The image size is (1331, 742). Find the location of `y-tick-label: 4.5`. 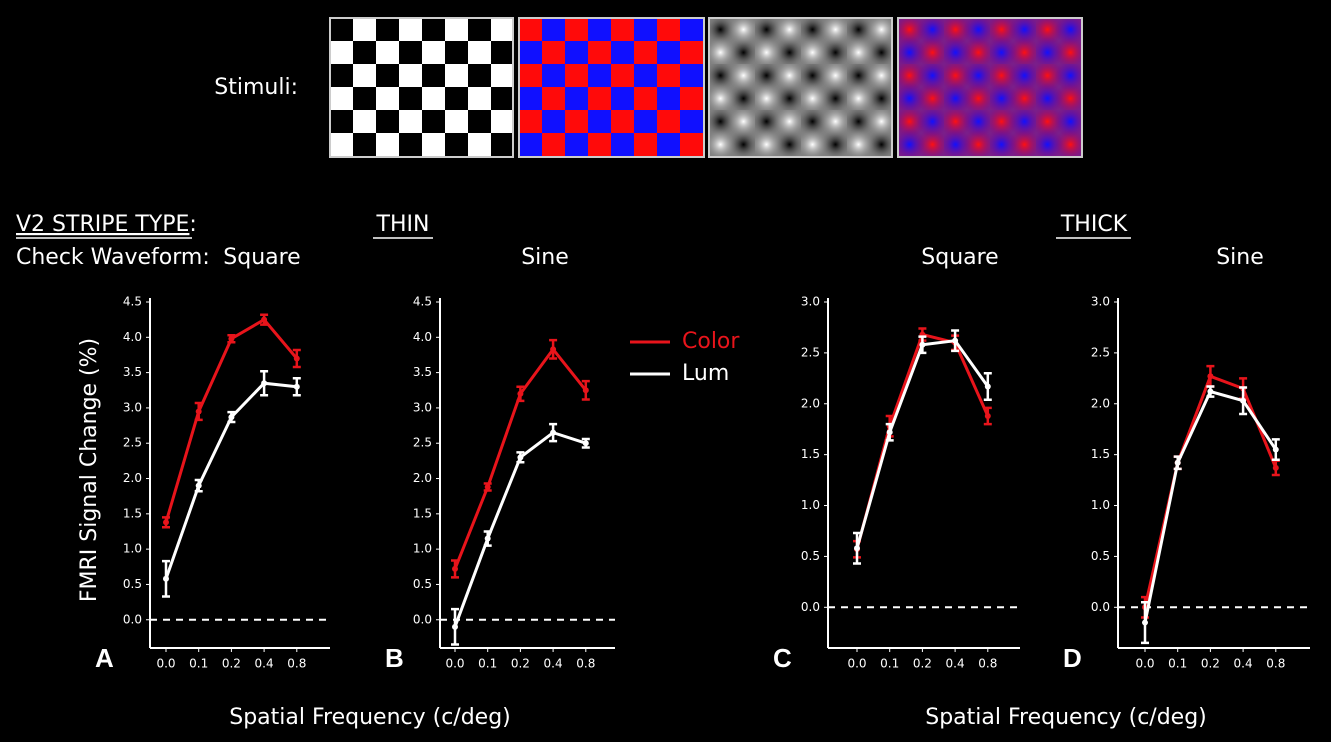

y-tick-label: 4.5 is located at coordinates (422, 302).